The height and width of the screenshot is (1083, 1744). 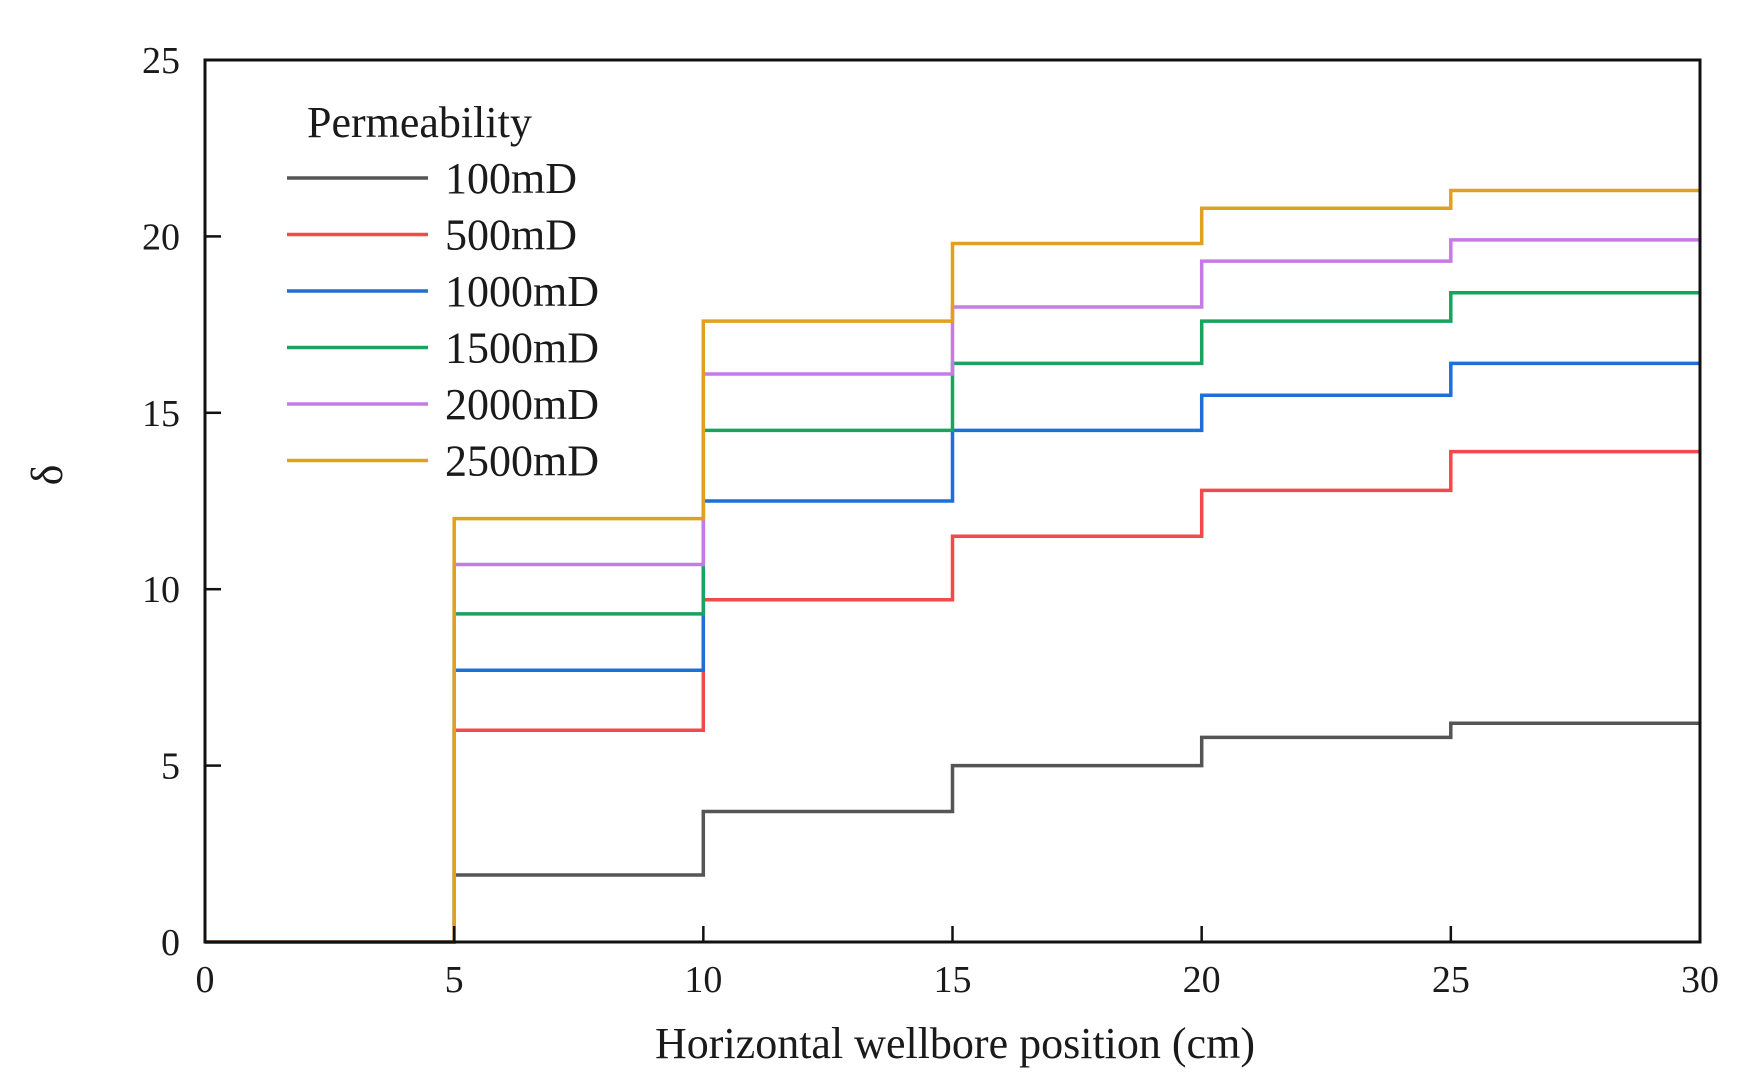 What do you see at coordinates (170, 943) in the screenshot?
I see `y-tick-label: 0` at bounding box center [170, 943].